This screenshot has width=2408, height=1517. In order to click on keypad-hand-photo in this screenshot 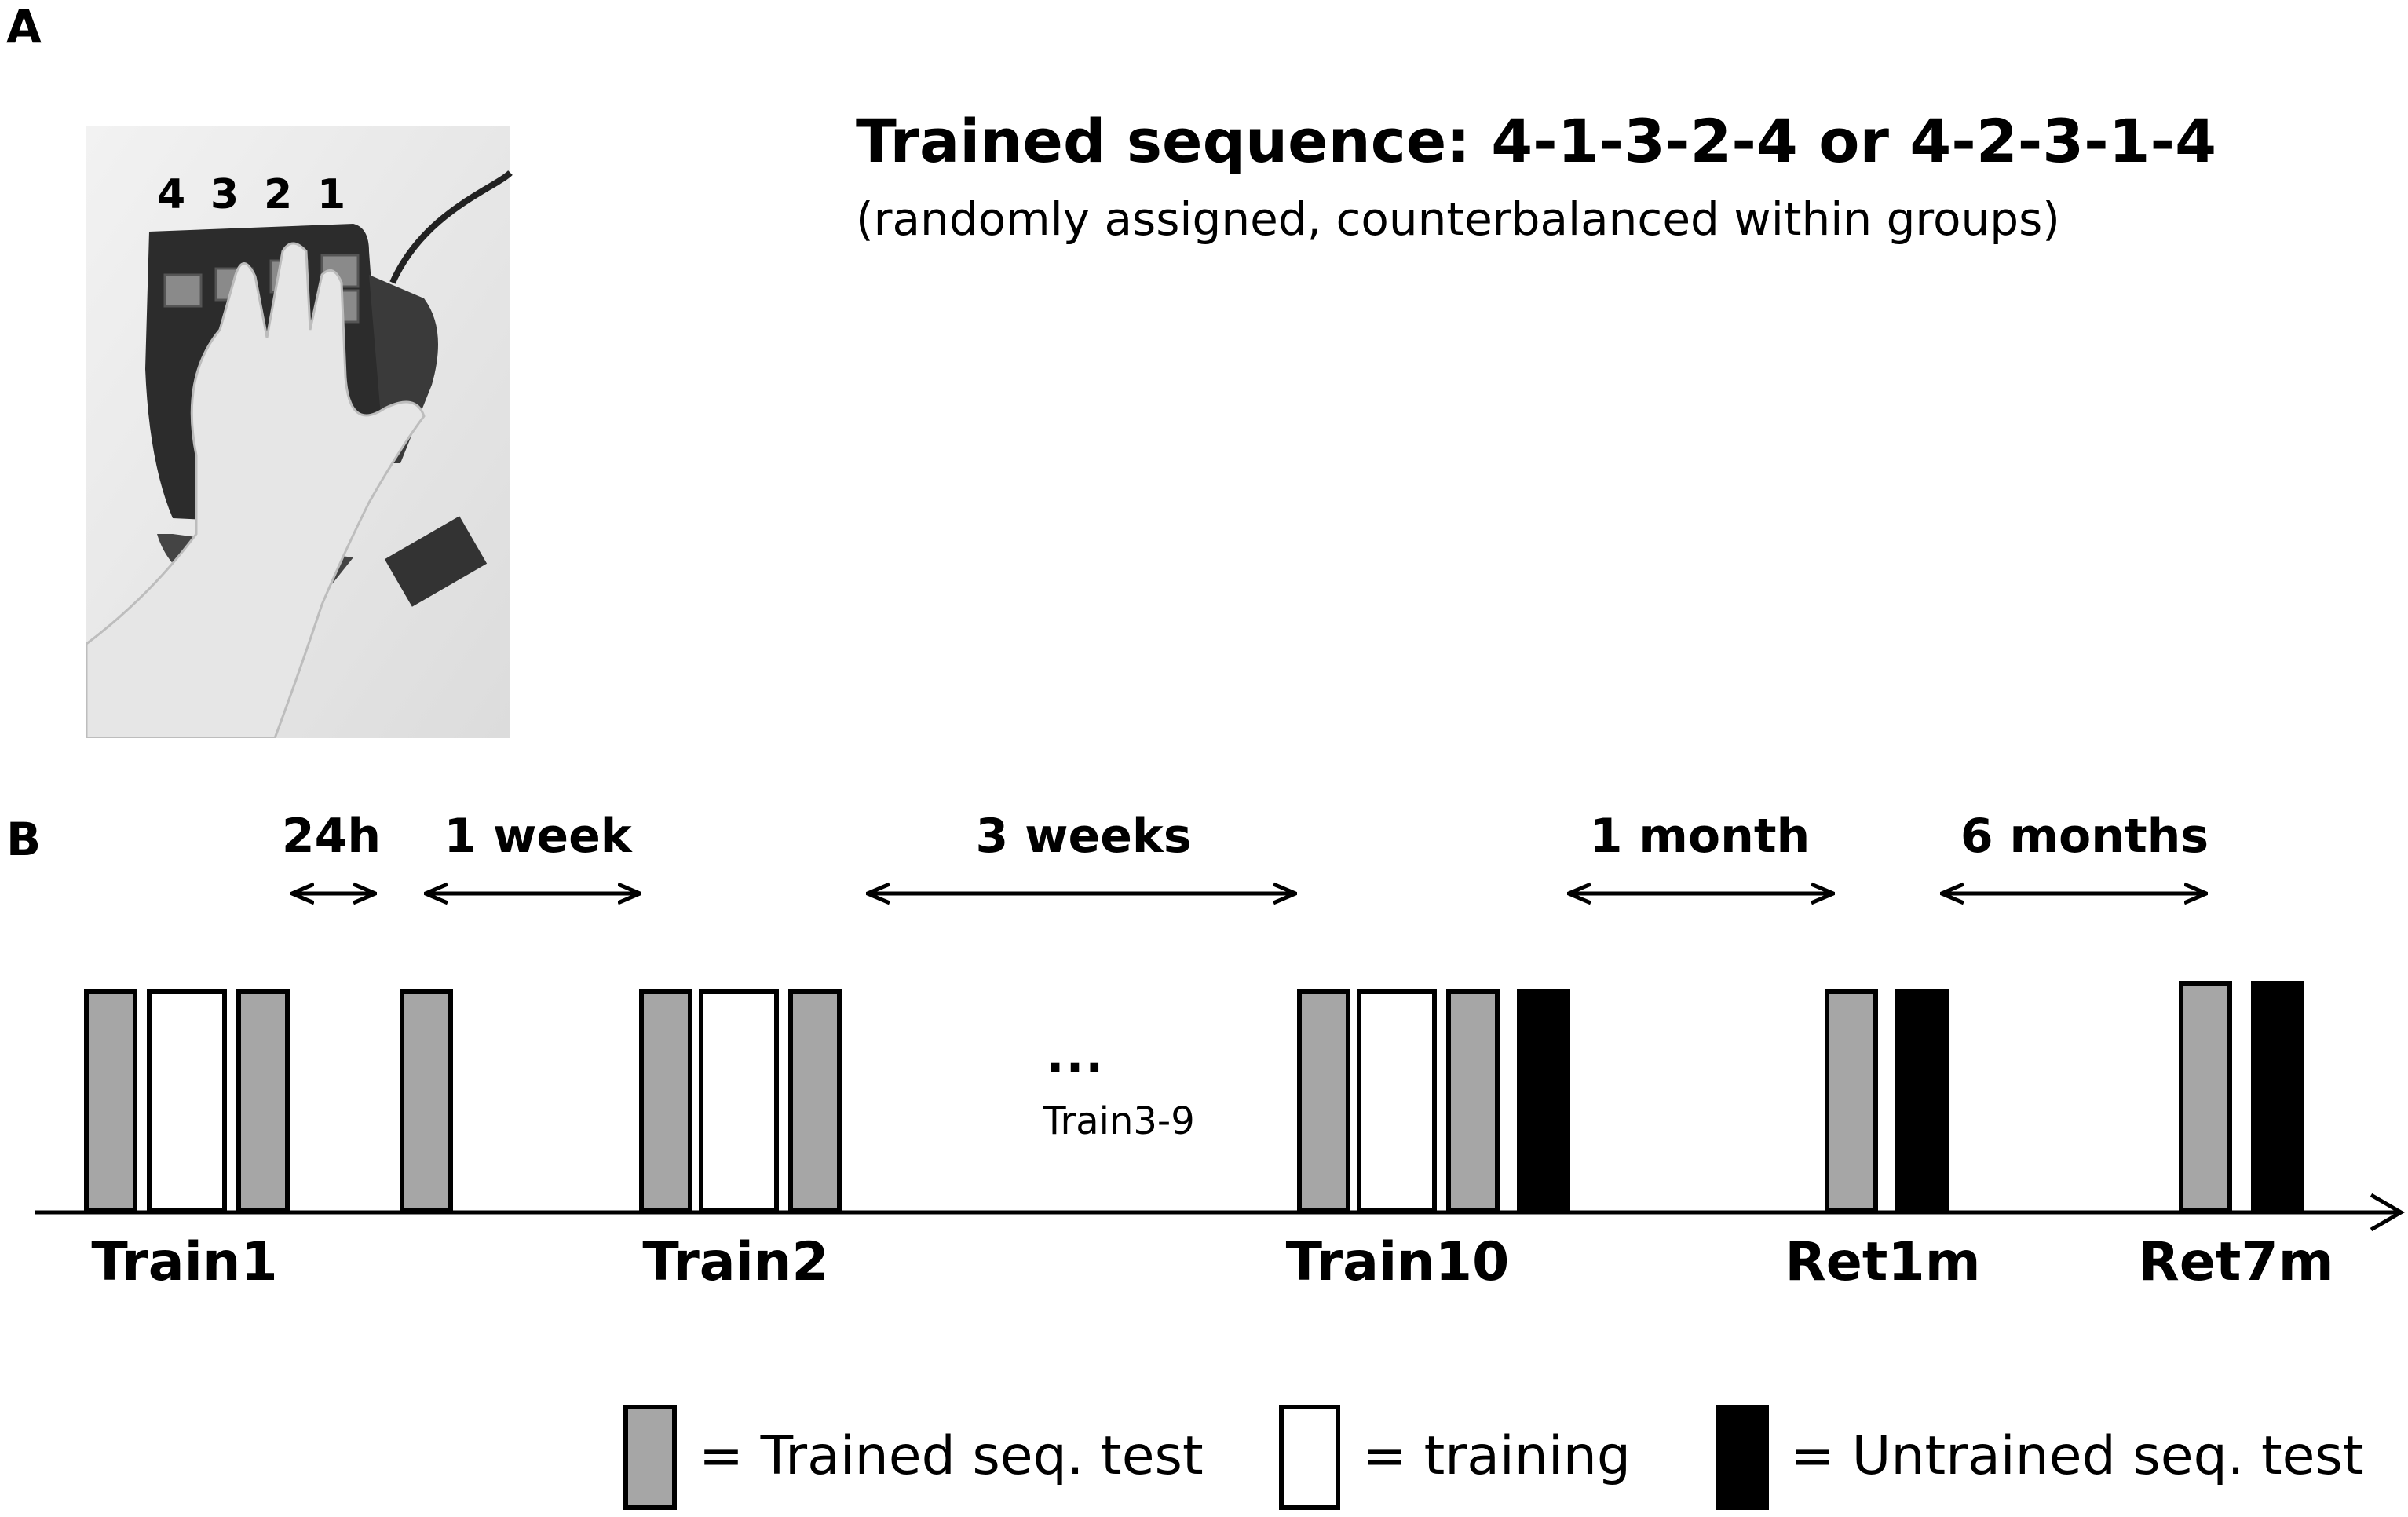, I will do `click(299, 432)`.